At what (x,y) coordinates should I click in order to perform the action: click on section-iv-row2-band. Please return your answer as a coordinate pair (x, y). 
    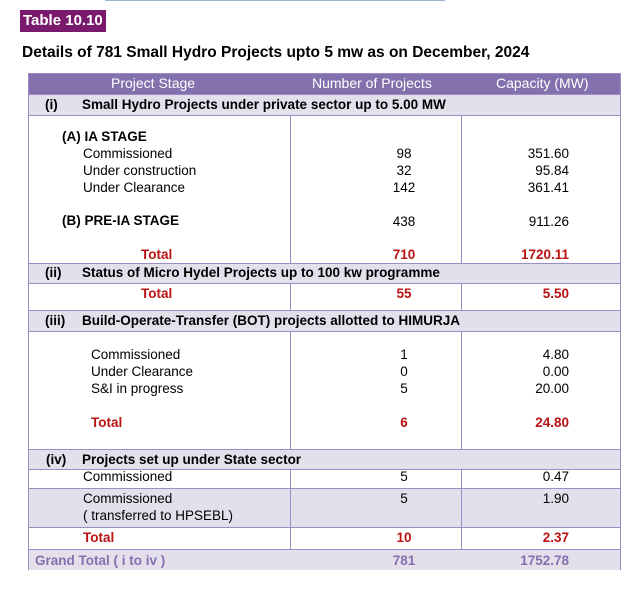
    Looking at the image, I should click on (324, 507).